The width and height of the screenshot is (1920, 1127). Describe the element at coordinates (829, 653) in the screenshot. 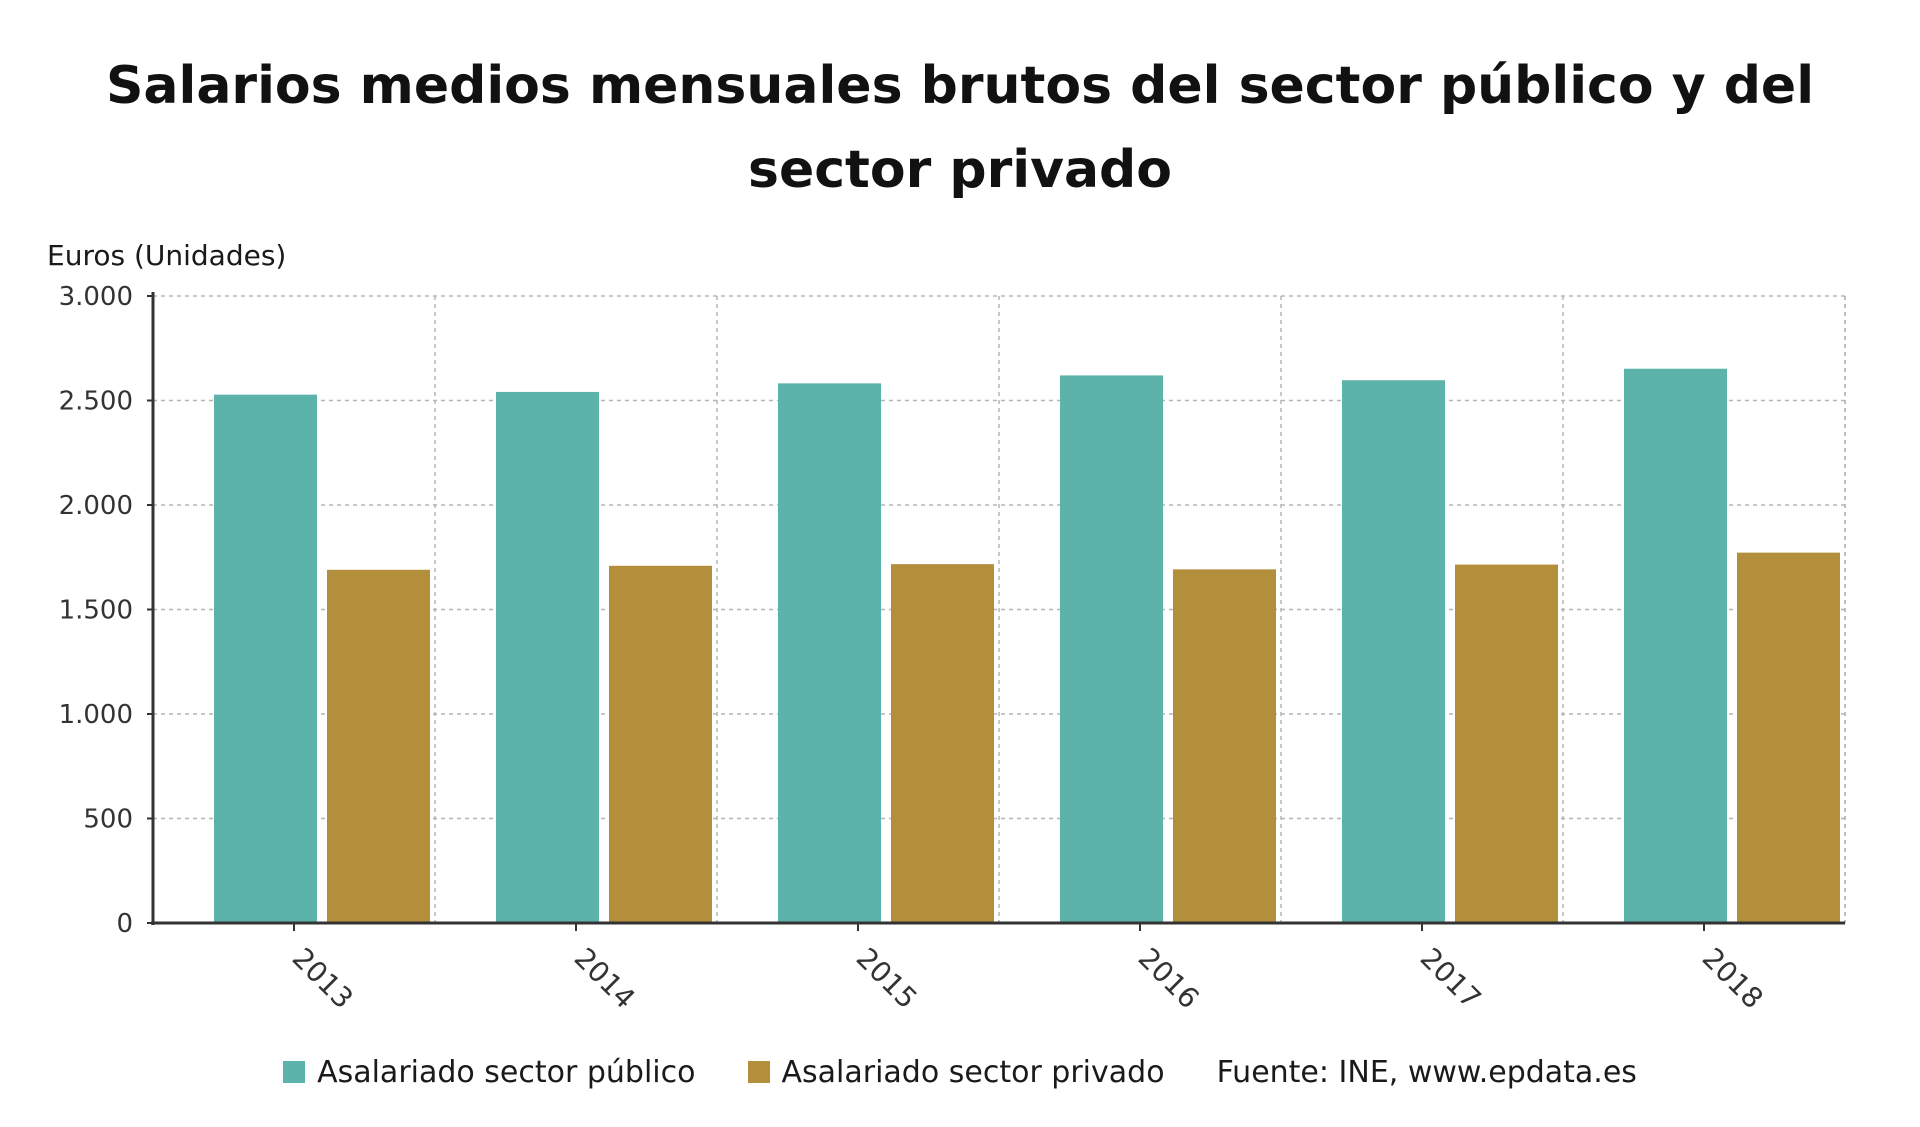

I see `bar-public-2015: Asalariado sector público 2015: 2582` at that location.